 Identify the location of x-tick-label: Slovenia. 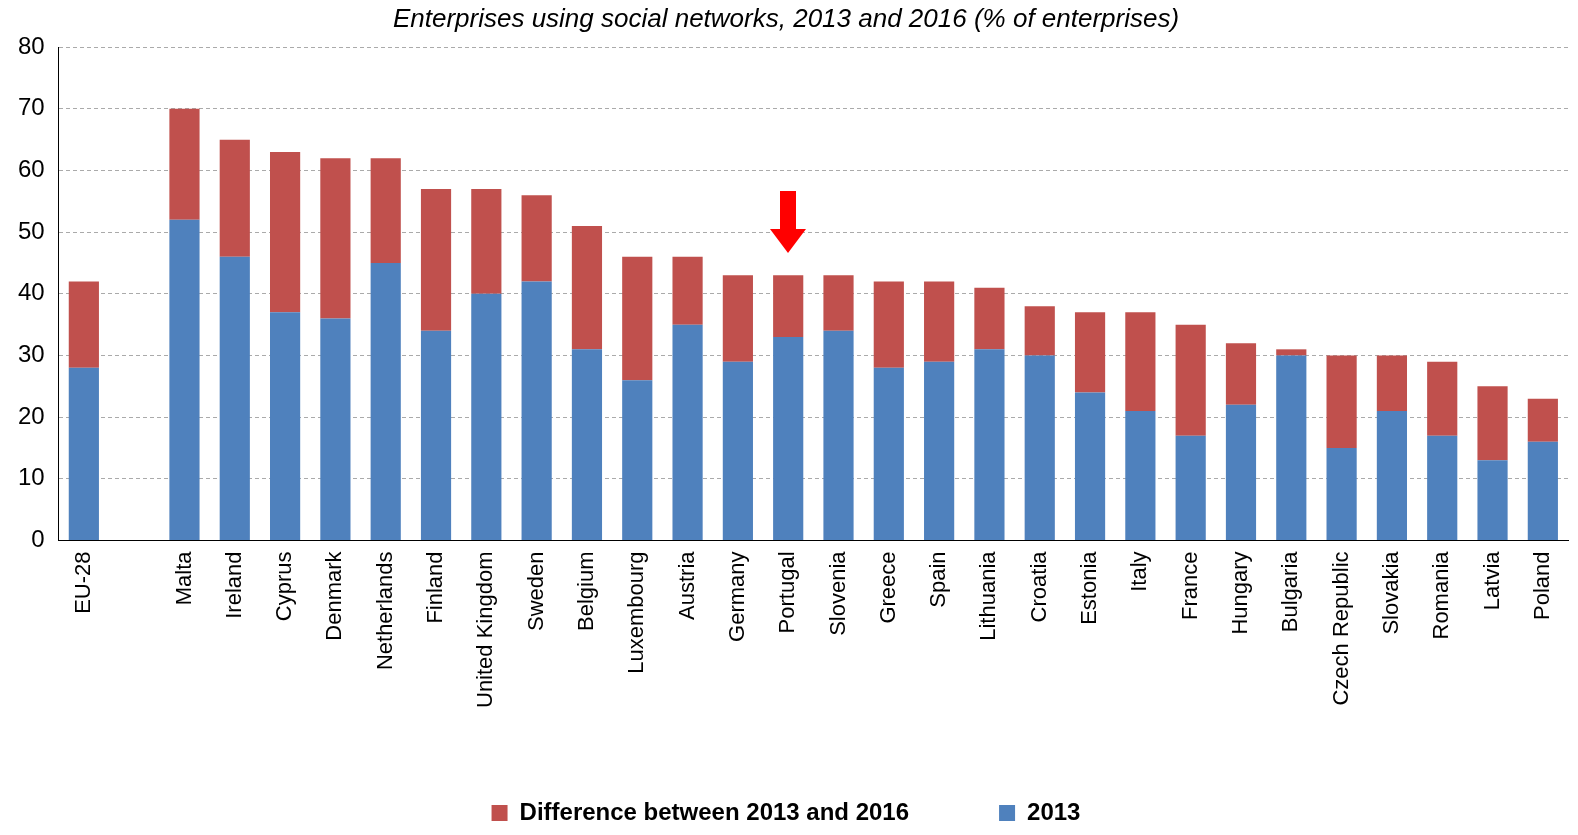
(837, 593).